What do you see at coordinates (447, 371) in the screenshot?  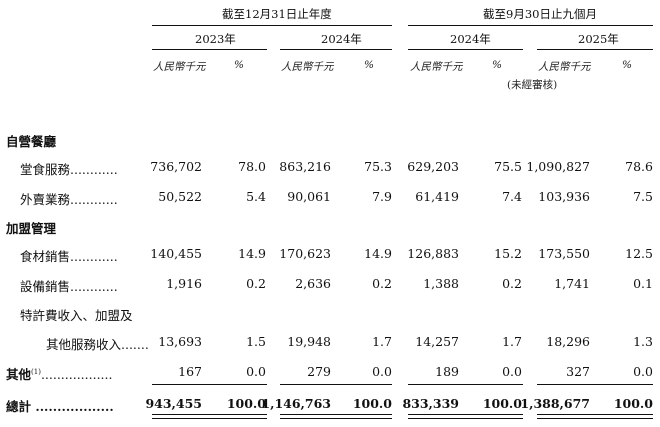 I see `table-cell: 189` at bounding box center [447, 371].